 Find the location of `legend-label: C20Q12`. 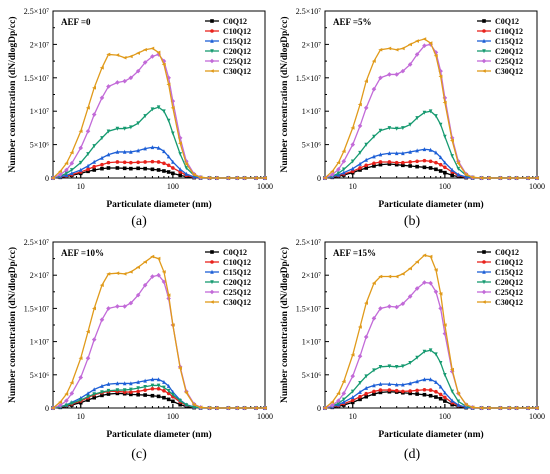

legend-label: C20Q12 is located at coordinates (509, 282).